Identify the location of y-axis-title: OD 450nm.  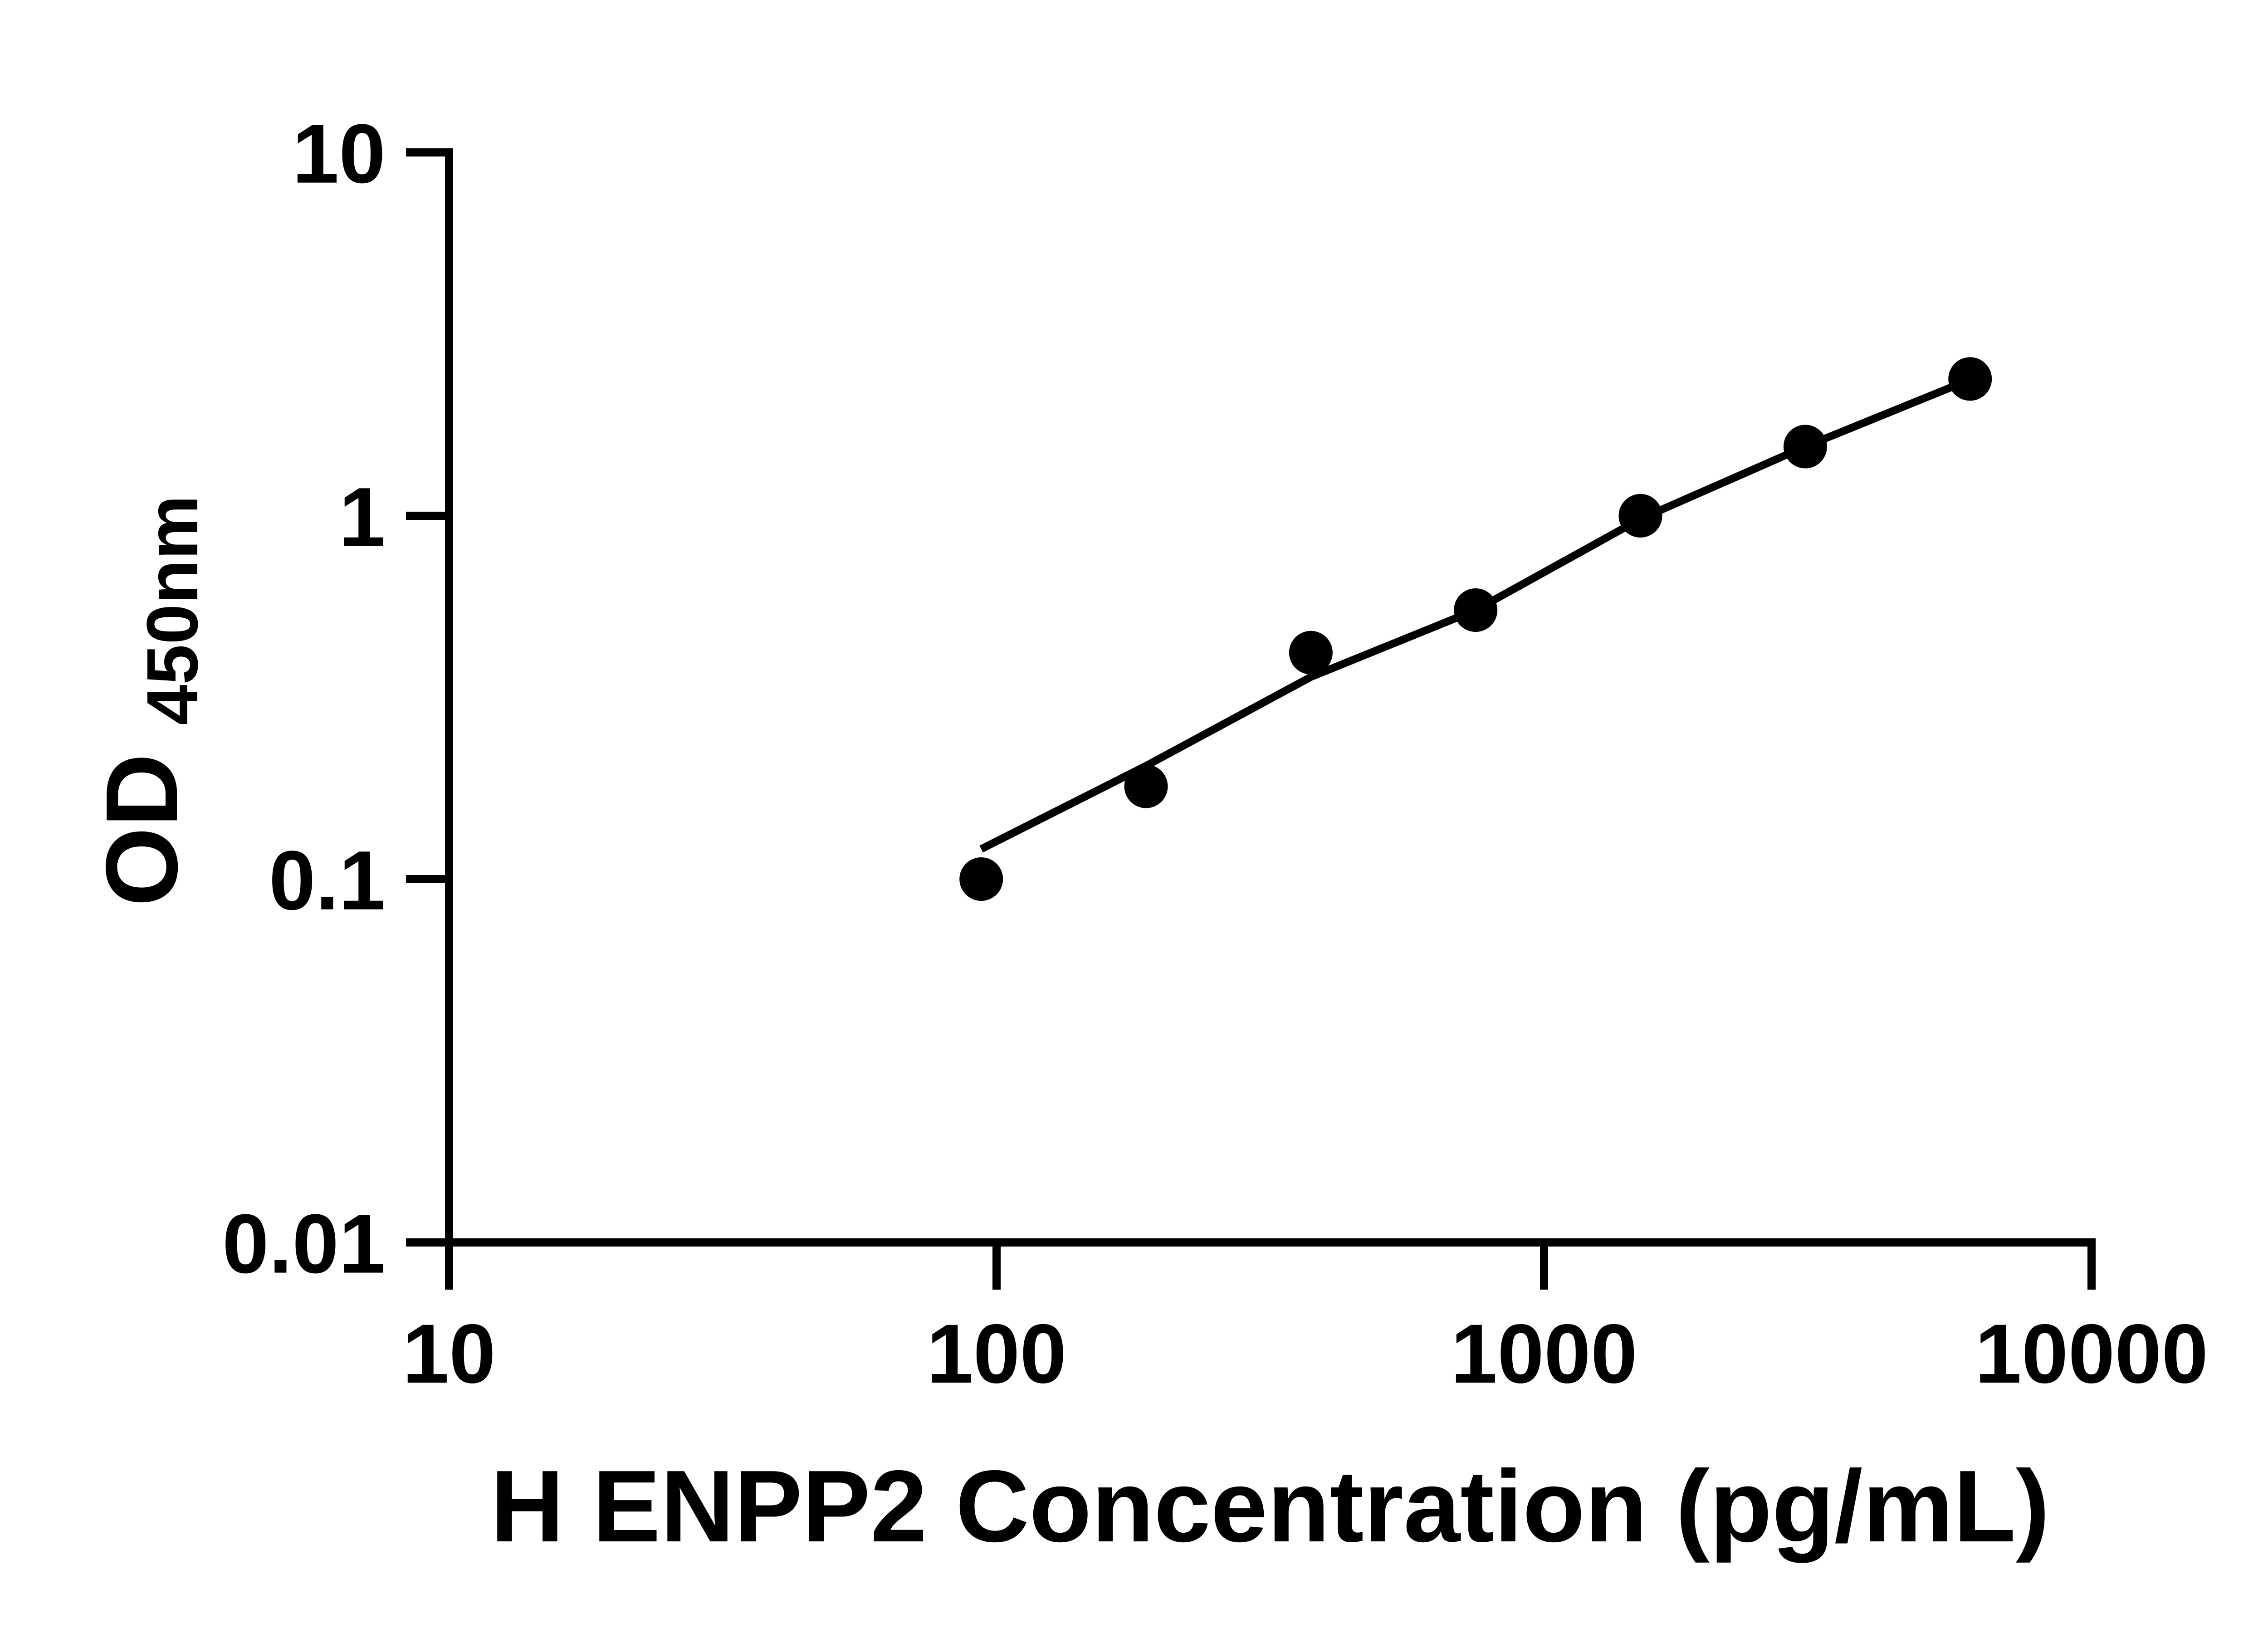
(148, 701).